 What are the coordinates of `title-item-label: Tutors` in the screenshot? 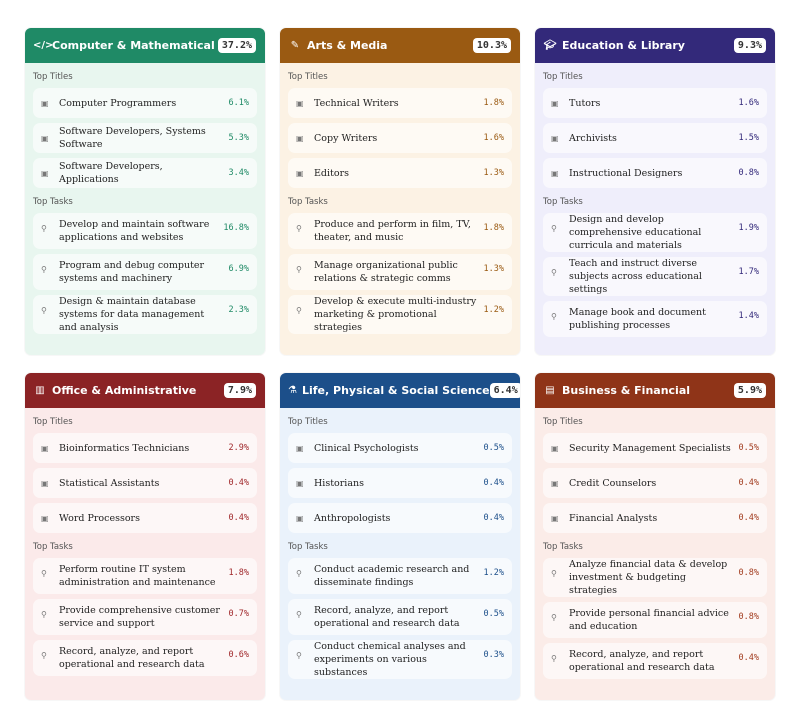 It's located at (585, 103).